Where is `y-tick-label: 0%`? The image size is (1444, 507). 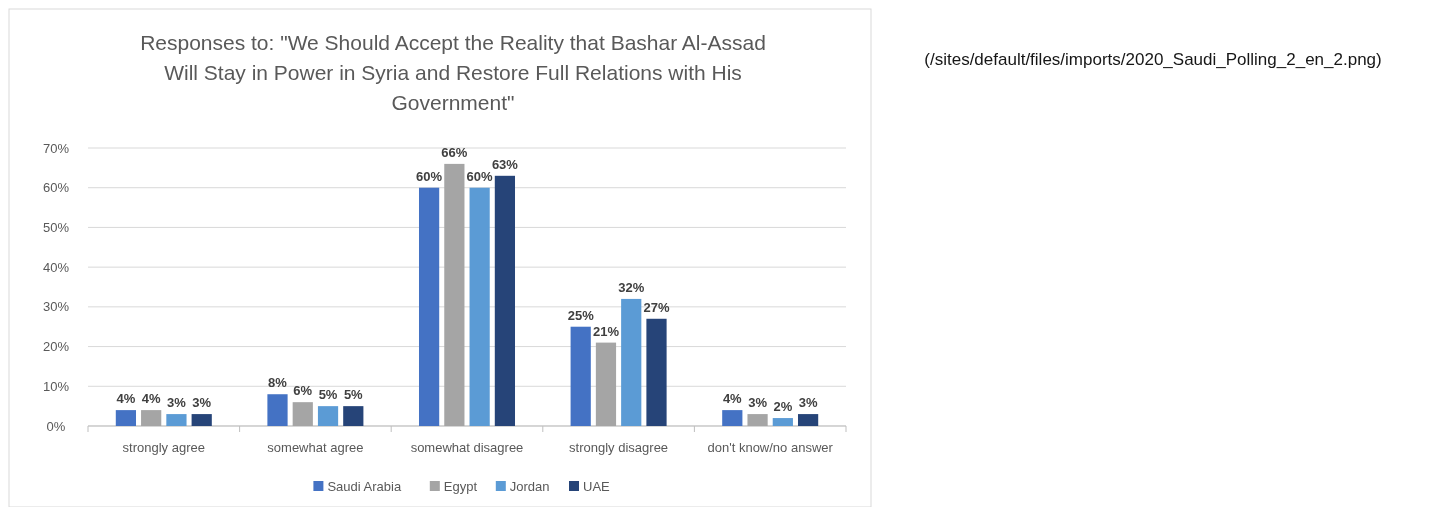 y-tick-label: 0% is located at coordinates (56, 426).